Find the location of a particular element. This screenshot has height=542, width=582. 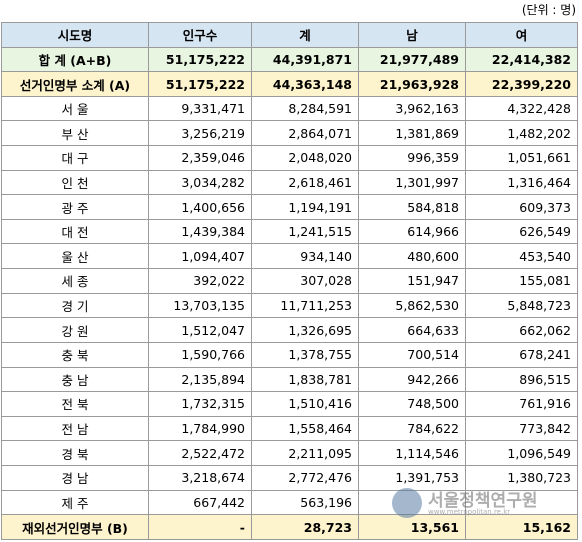

table-row: 경 북 2,522,472 2,211,095 1,114,546 1,096,549 is located at coordinates (289, 453).